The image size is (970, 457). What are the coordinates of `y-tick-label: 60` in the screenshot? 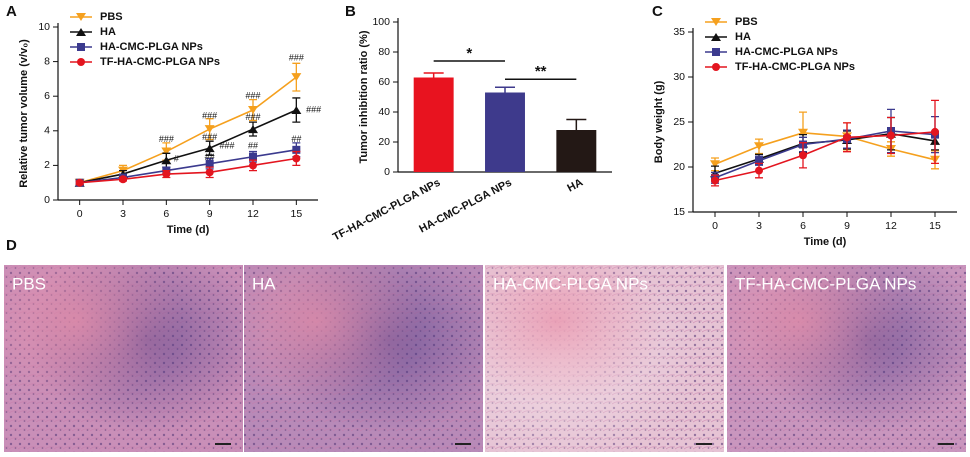 It's located at (384, 82).